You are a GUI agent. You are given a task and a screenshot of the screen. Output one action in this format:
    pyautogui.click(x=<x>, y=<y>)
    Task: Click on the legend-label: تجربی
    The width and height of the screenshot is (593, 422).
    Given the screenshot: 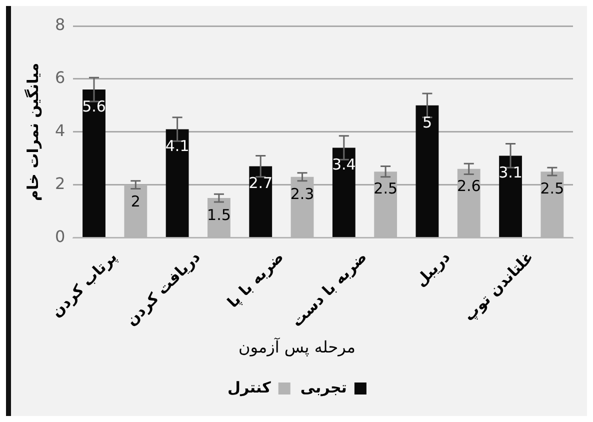 What is the action you would take?
    pyautogui.click(x=323, y=387)
    